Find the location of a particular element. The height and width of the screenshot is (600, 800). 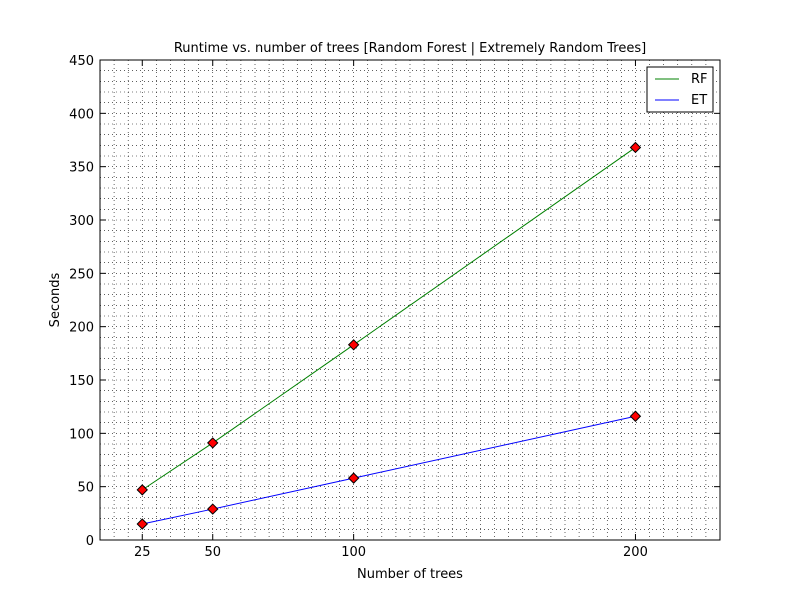

y-tick-label: 350 is located at coordinates (81, 168).